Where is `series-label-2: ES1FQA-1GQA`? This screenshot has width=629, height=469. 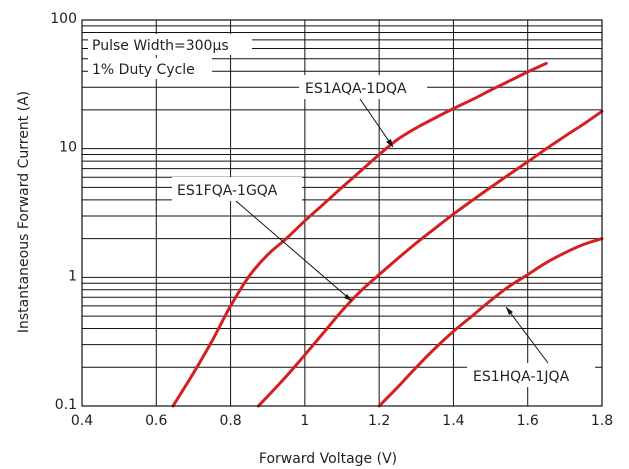 series-label-2: ES1FQA-1GQA is located at coordinates (227, 191).